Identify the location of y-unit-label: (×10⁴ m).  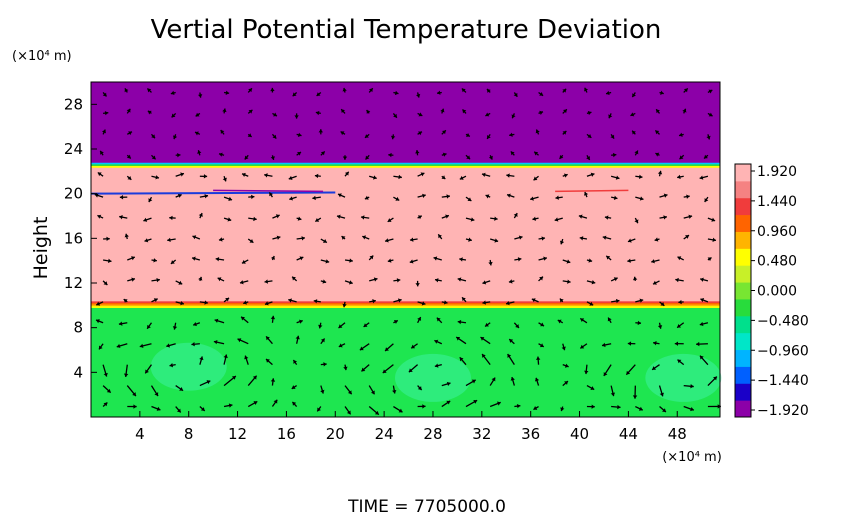
(42, 56).